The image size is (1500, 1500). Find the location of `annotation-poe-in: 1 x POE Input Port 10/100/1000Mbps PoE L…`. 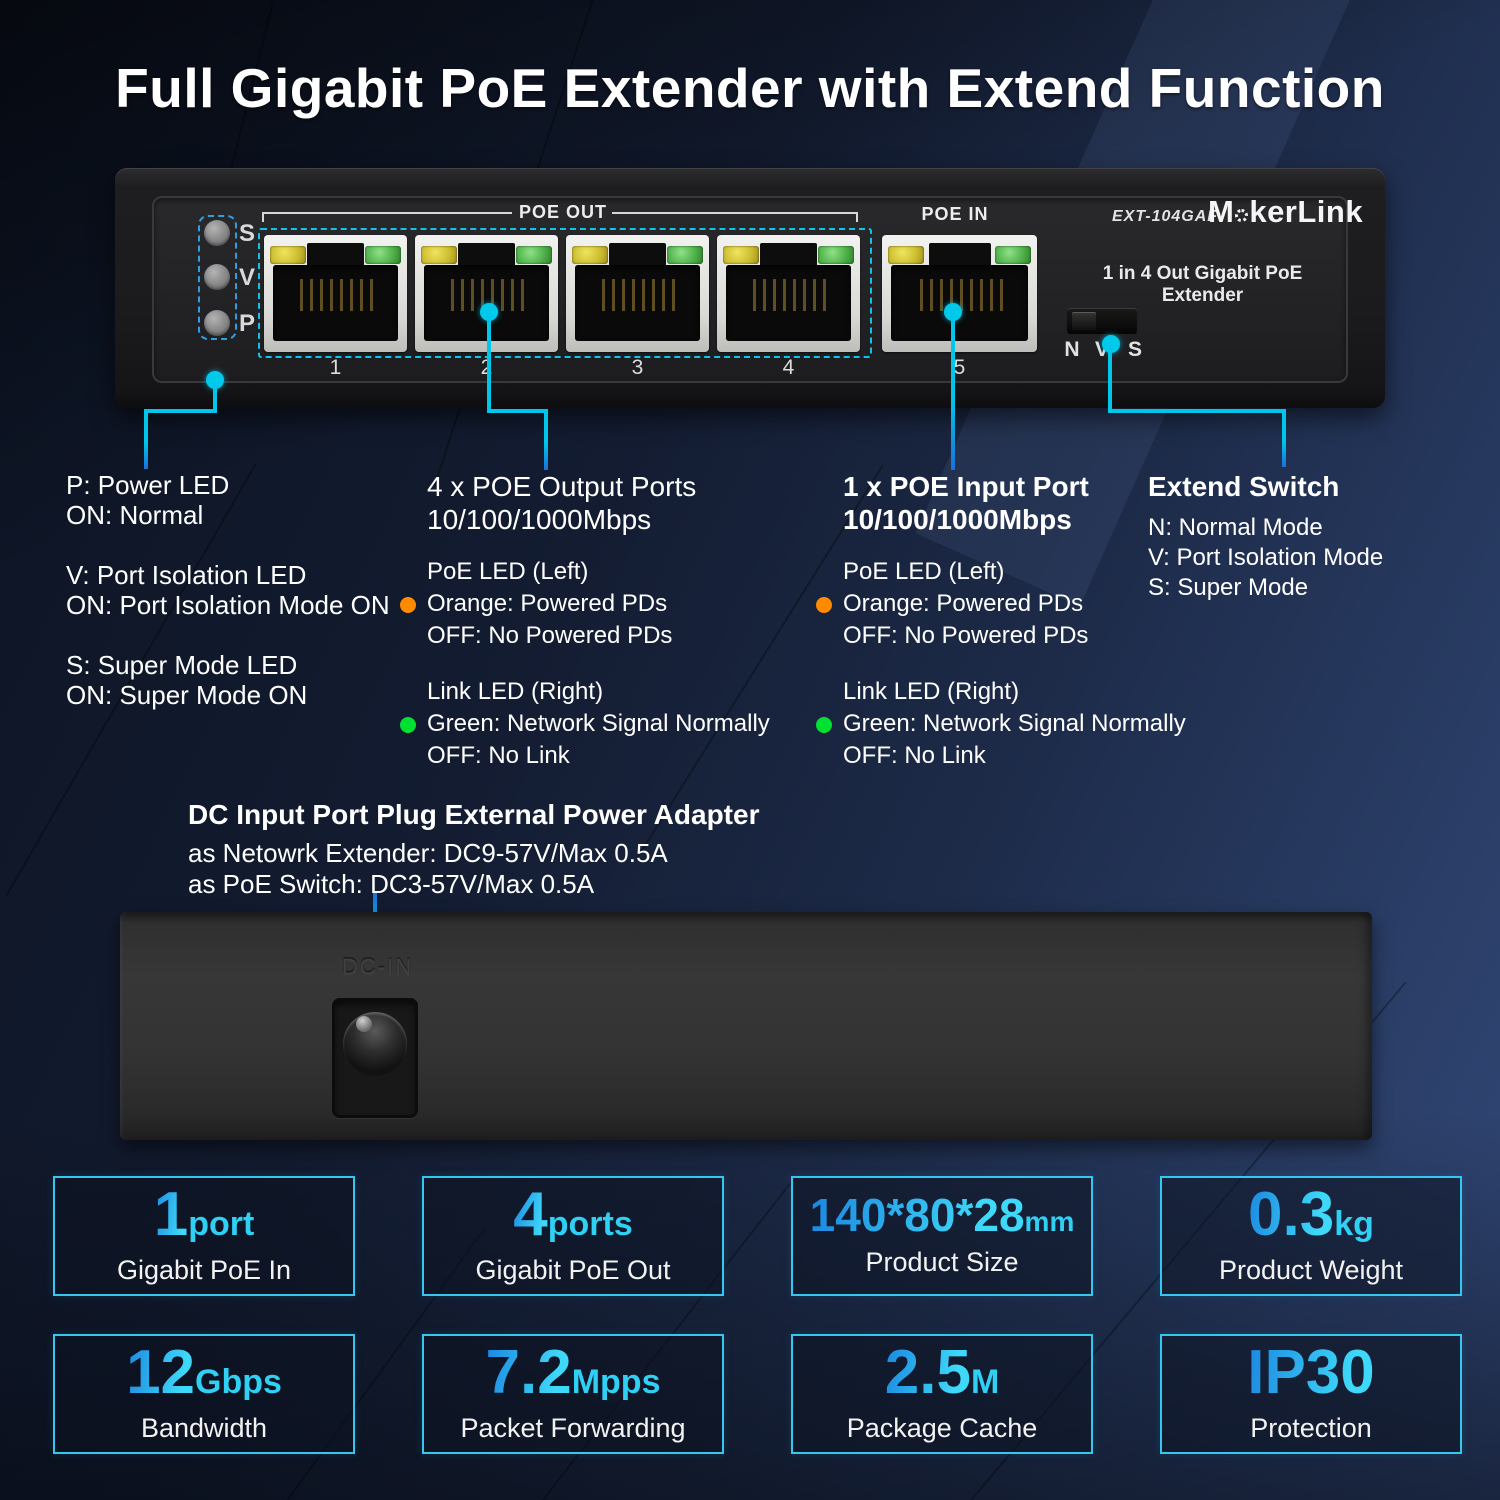

annotation-poe-in: 1 x POE Input Port 10/100/1000Mbps PoE L… is located at coordinates (1024, 621).